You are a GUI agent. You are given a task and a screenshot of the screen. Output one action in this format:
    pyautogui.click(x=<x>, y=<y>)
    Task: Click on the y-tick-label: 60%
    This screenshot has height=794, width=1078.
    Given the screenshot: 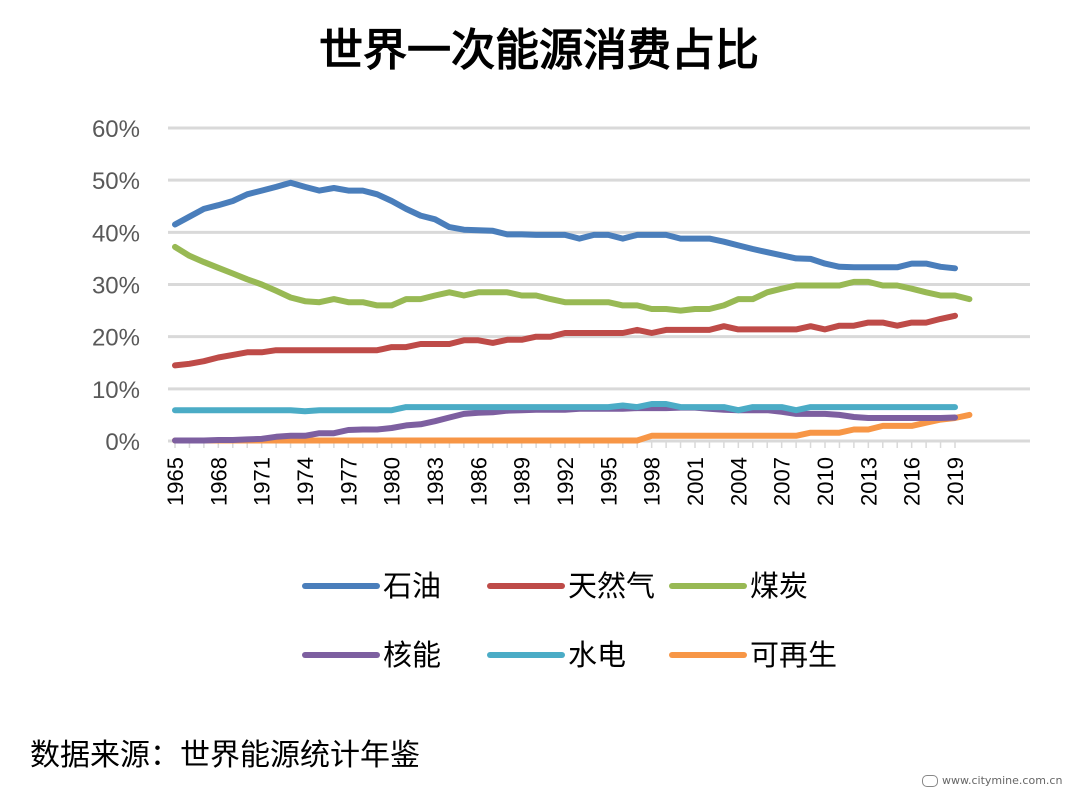 What is the action you would take?
    pyautogui.click(x=116, y=129)
    